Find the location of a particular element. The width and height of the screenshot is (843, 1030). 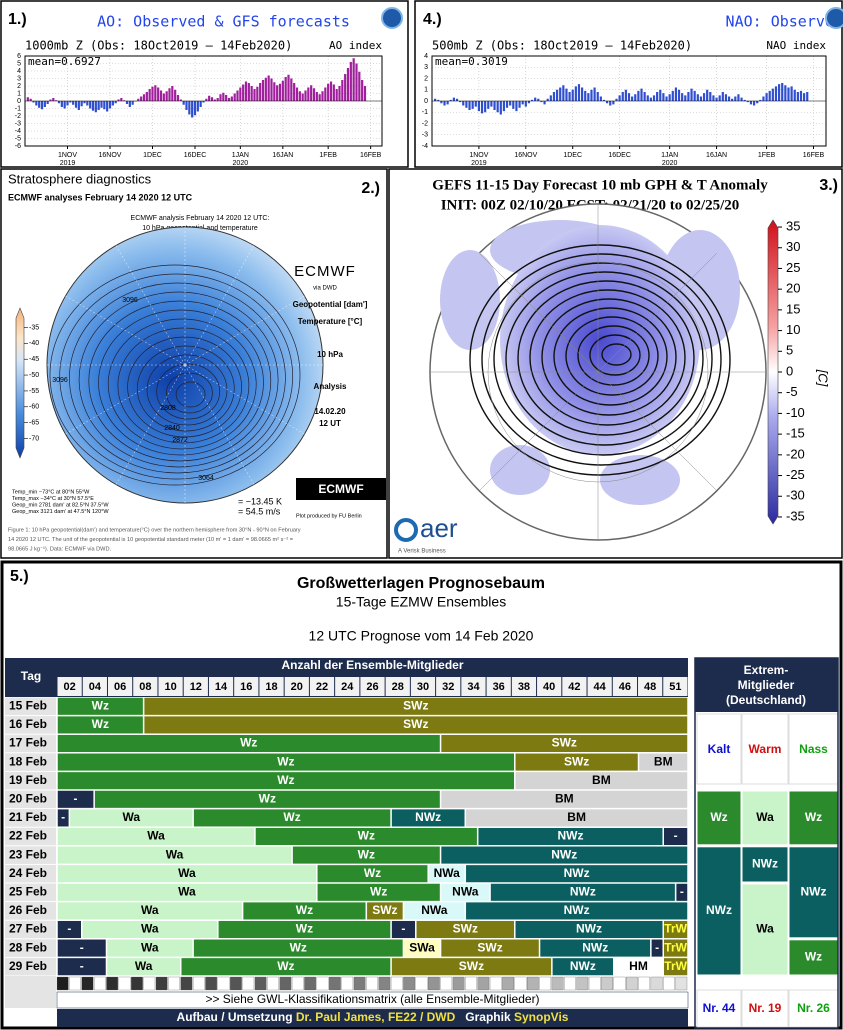

colorbar-label: -35 is located at coordinates (795, 515).